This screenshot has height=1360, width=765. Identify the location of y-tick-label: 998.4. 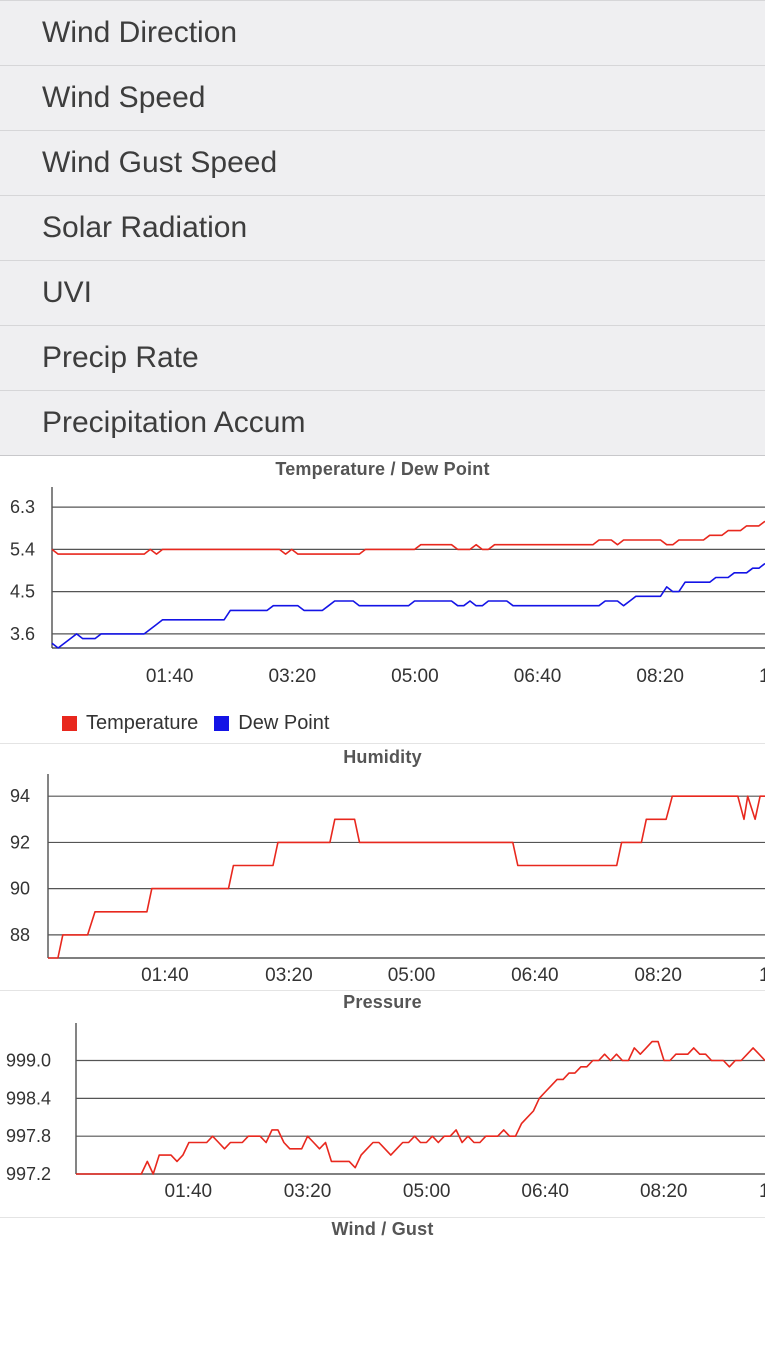
(28, 1098).